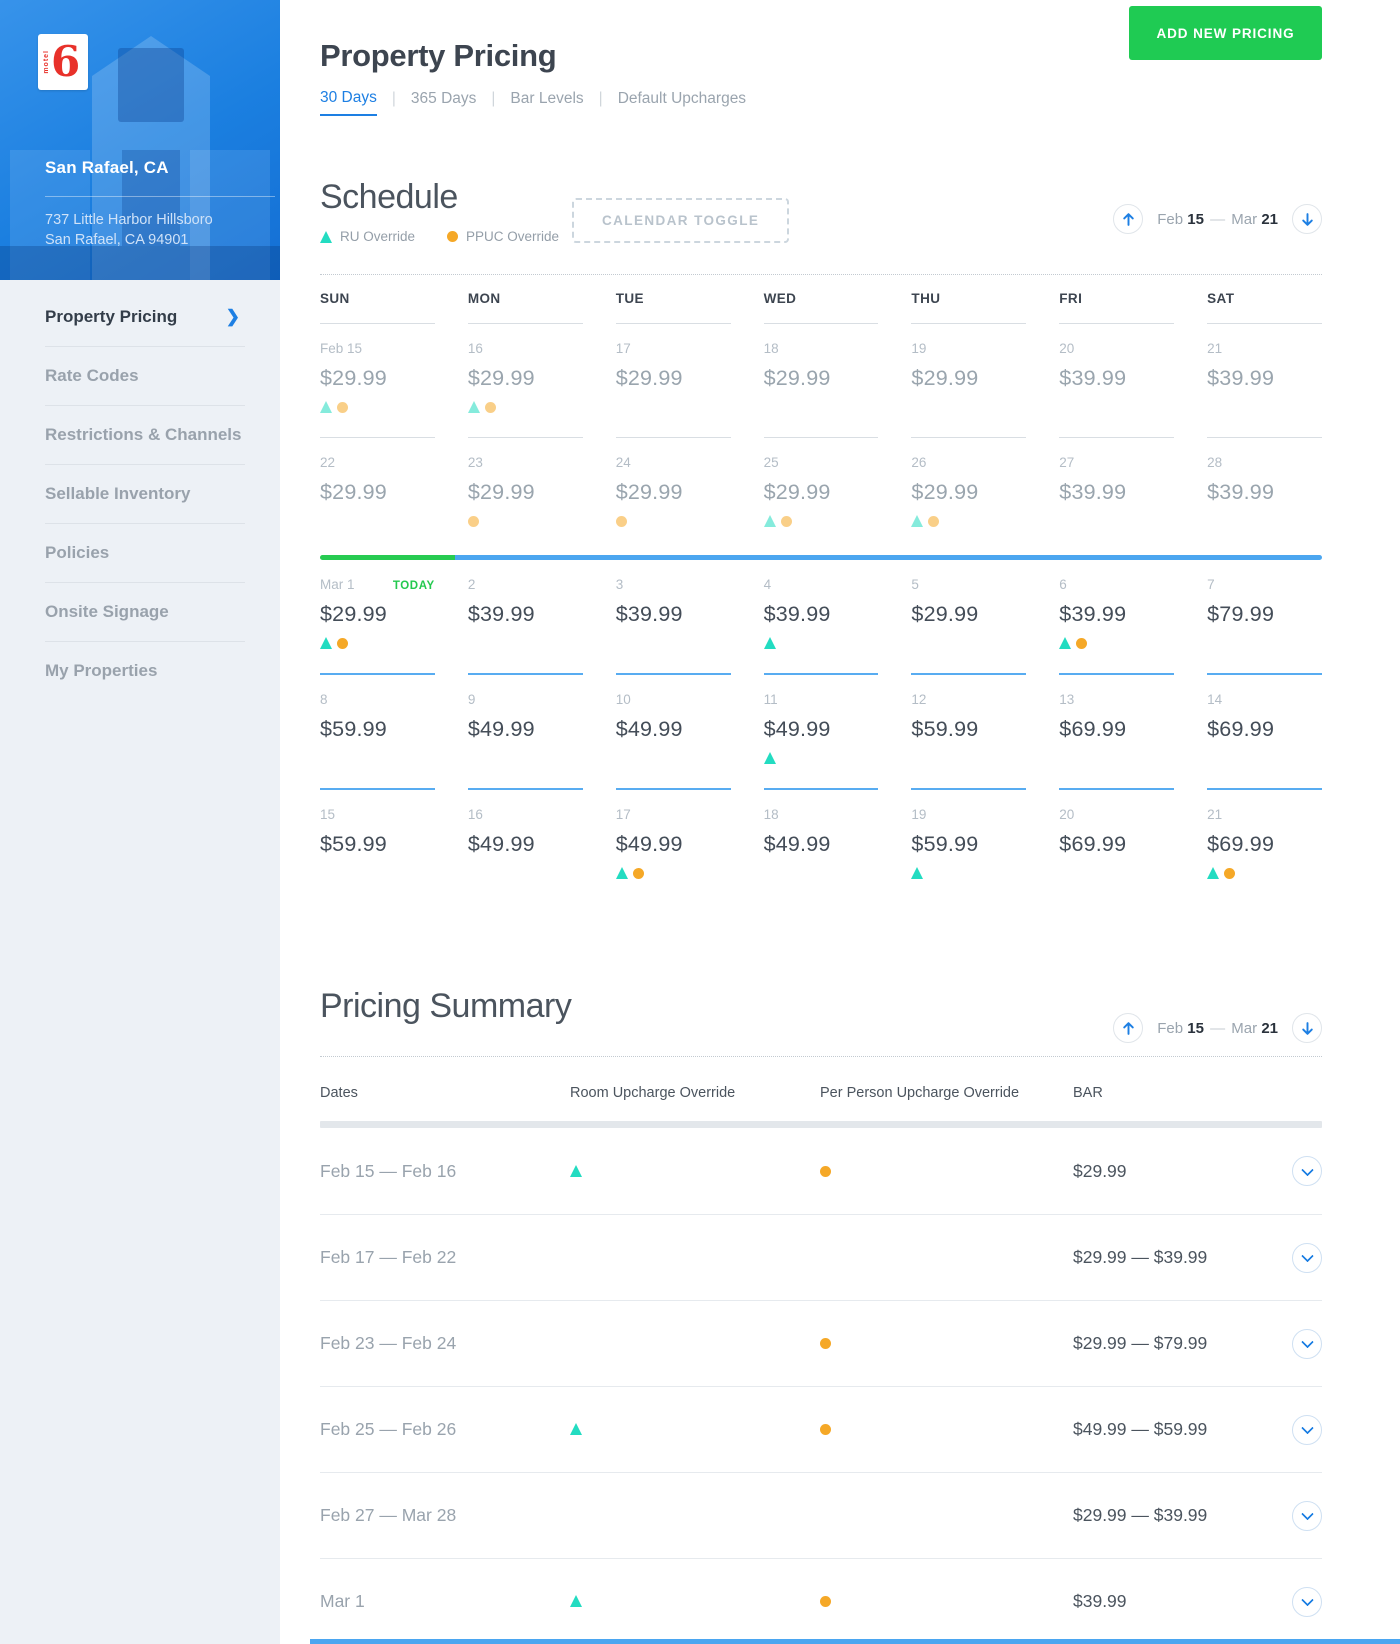  Describe the element at coordinates (797, 614) in the screenshot. I see `calendar-day-price: $39.99` at that location.